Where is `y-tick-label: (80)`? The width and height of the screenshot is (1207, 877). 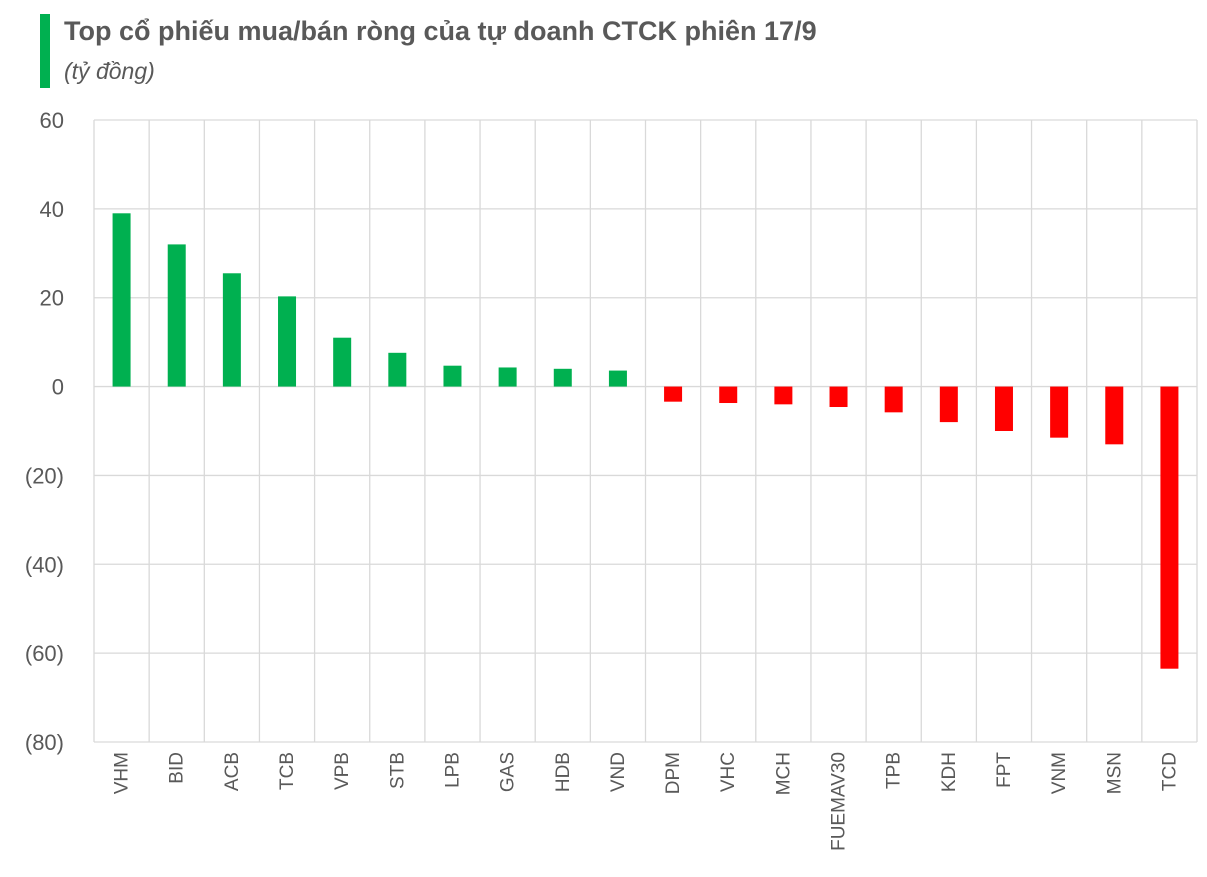 y-tick-label: (80) is located at coordinates (44, 742).